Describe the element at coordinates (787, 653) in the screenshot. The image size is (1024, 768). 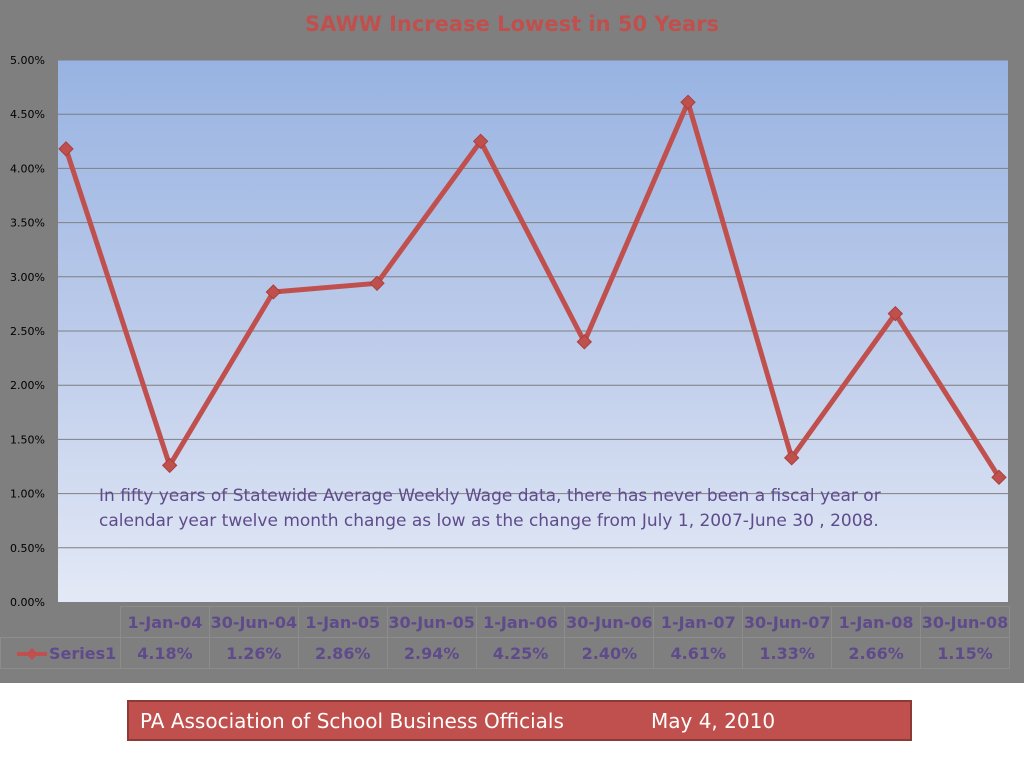
I see `data-label: 1.33%` at that location.